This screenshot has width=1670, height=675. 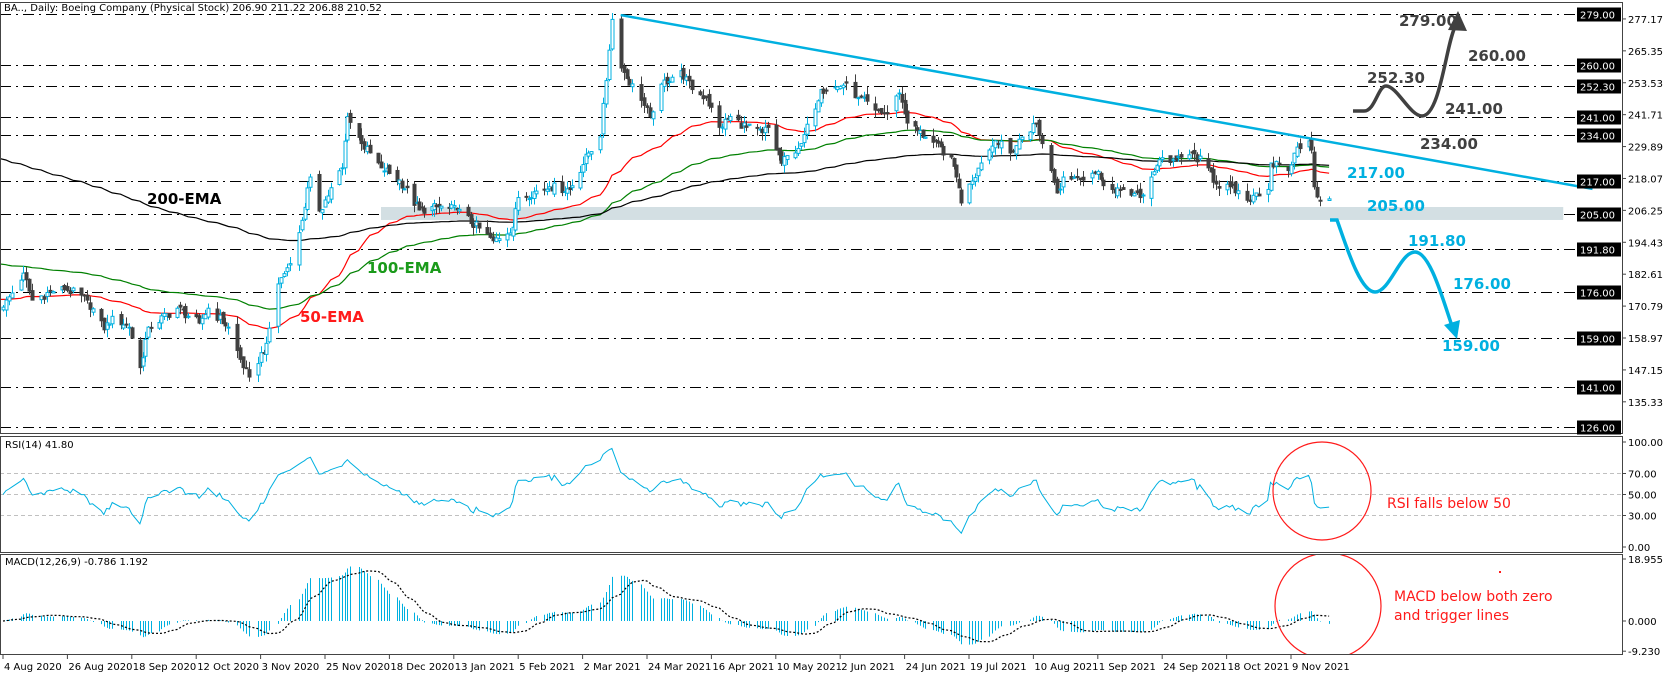 I want to click on y-tick-label: 158.97, so click(x=1645, y=339).